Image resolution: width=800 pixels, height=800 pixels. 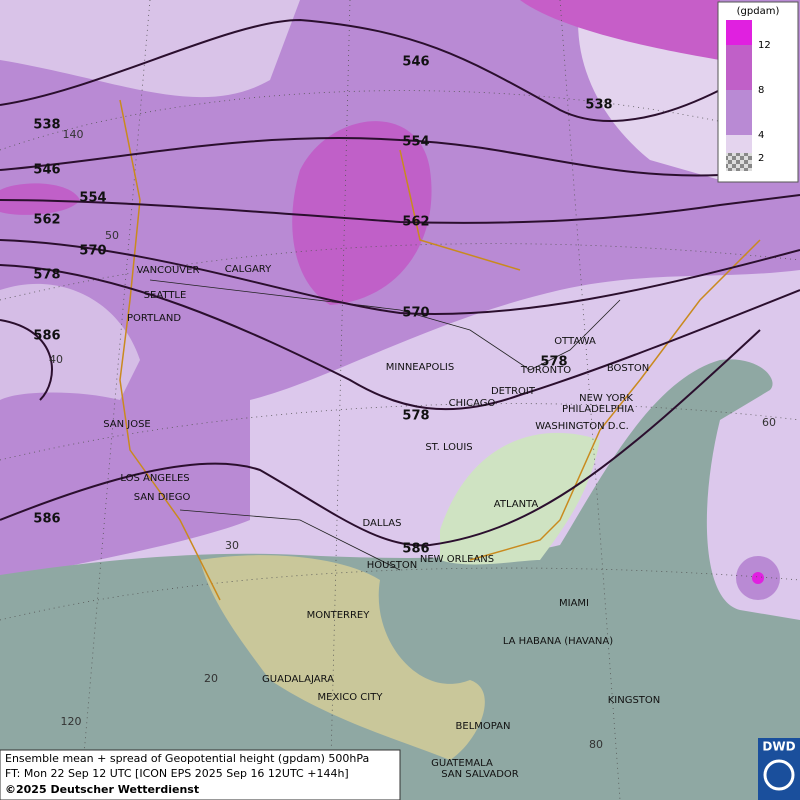 What do you see at coordinates (758, 11) in the screenshot?
I see `legend-title: (gpdam)` at bounding box center [758, 11].